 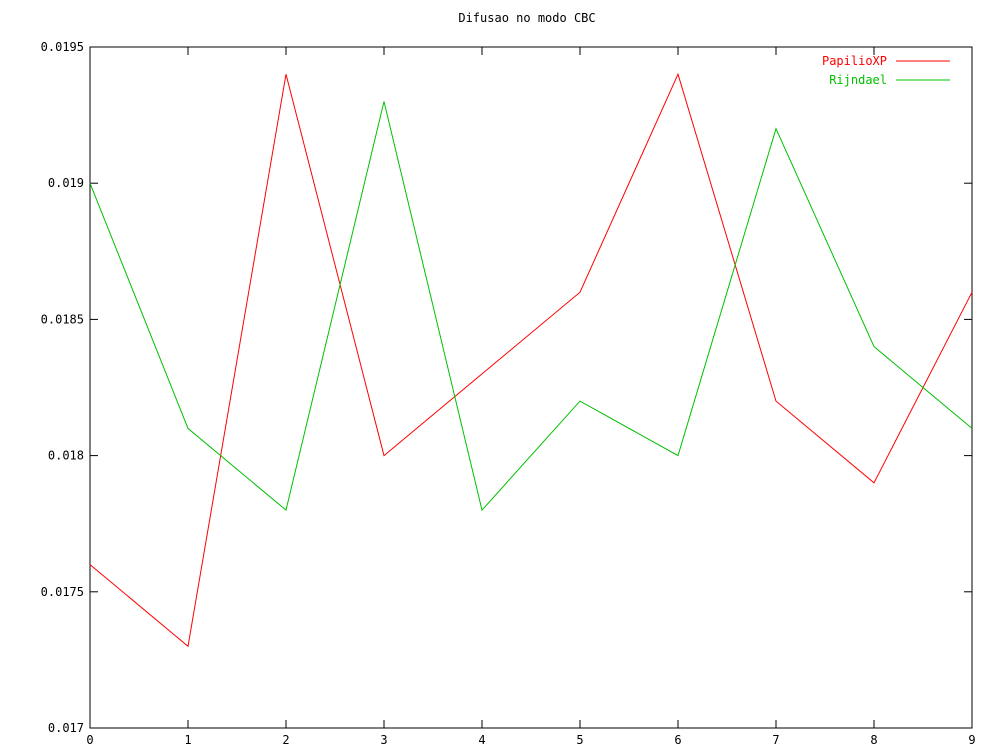 What do you see at coordinates (187, 740) in the screenshot?
I see `x-tick-label: 1` at bounding box center [187, 740].